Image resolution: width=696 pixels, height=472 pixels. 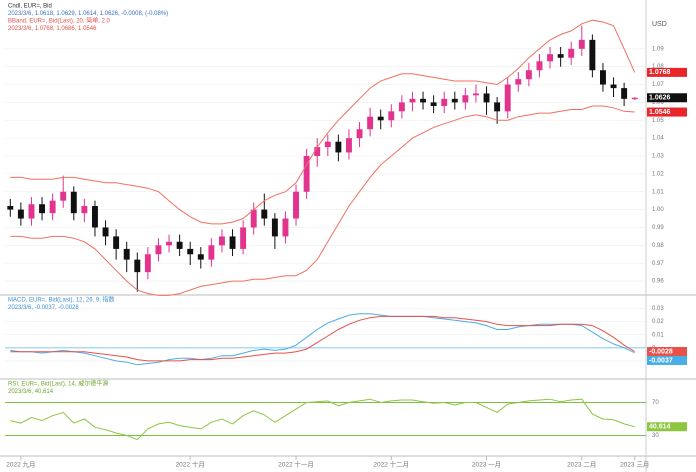 I want to click on y-tick-label: 0.99, so click(x=658, y=228).